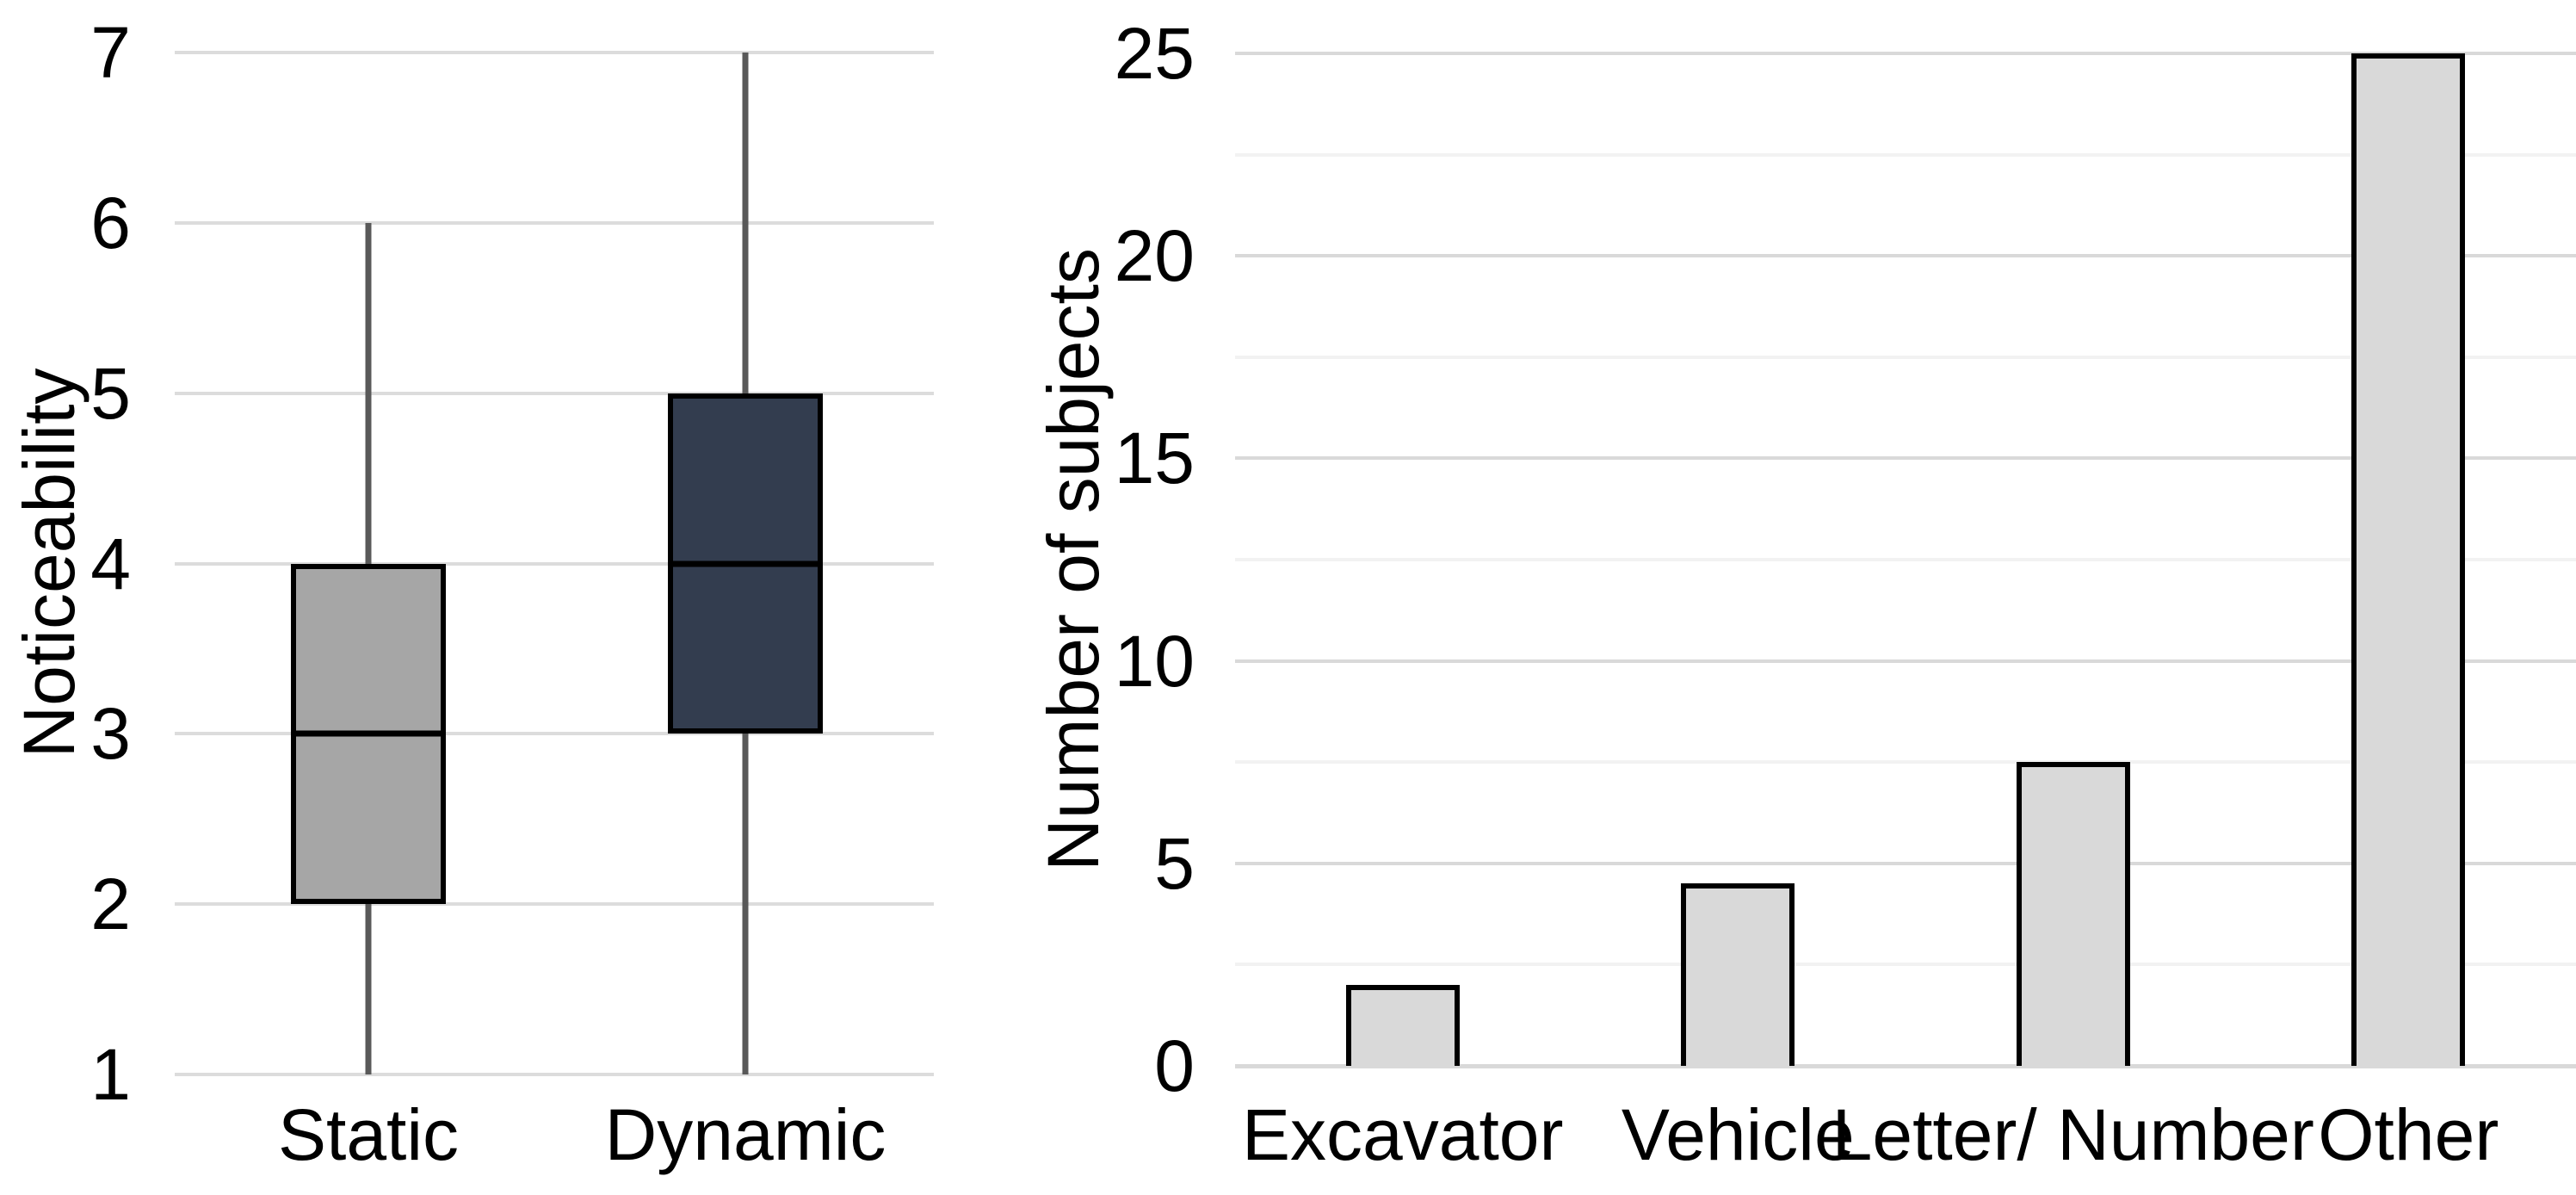  Describe the element at coordinates (2408, 1134) in the screenshot. I see `bar-category-label-other: Other` at that location.